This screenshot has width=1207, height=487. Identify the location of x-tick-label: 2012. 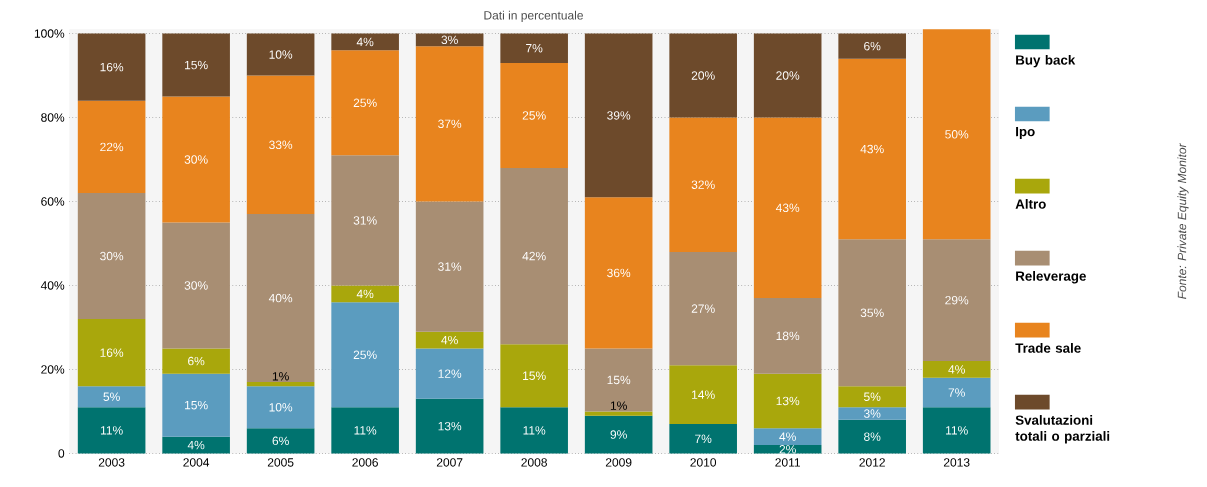
(872, 462).